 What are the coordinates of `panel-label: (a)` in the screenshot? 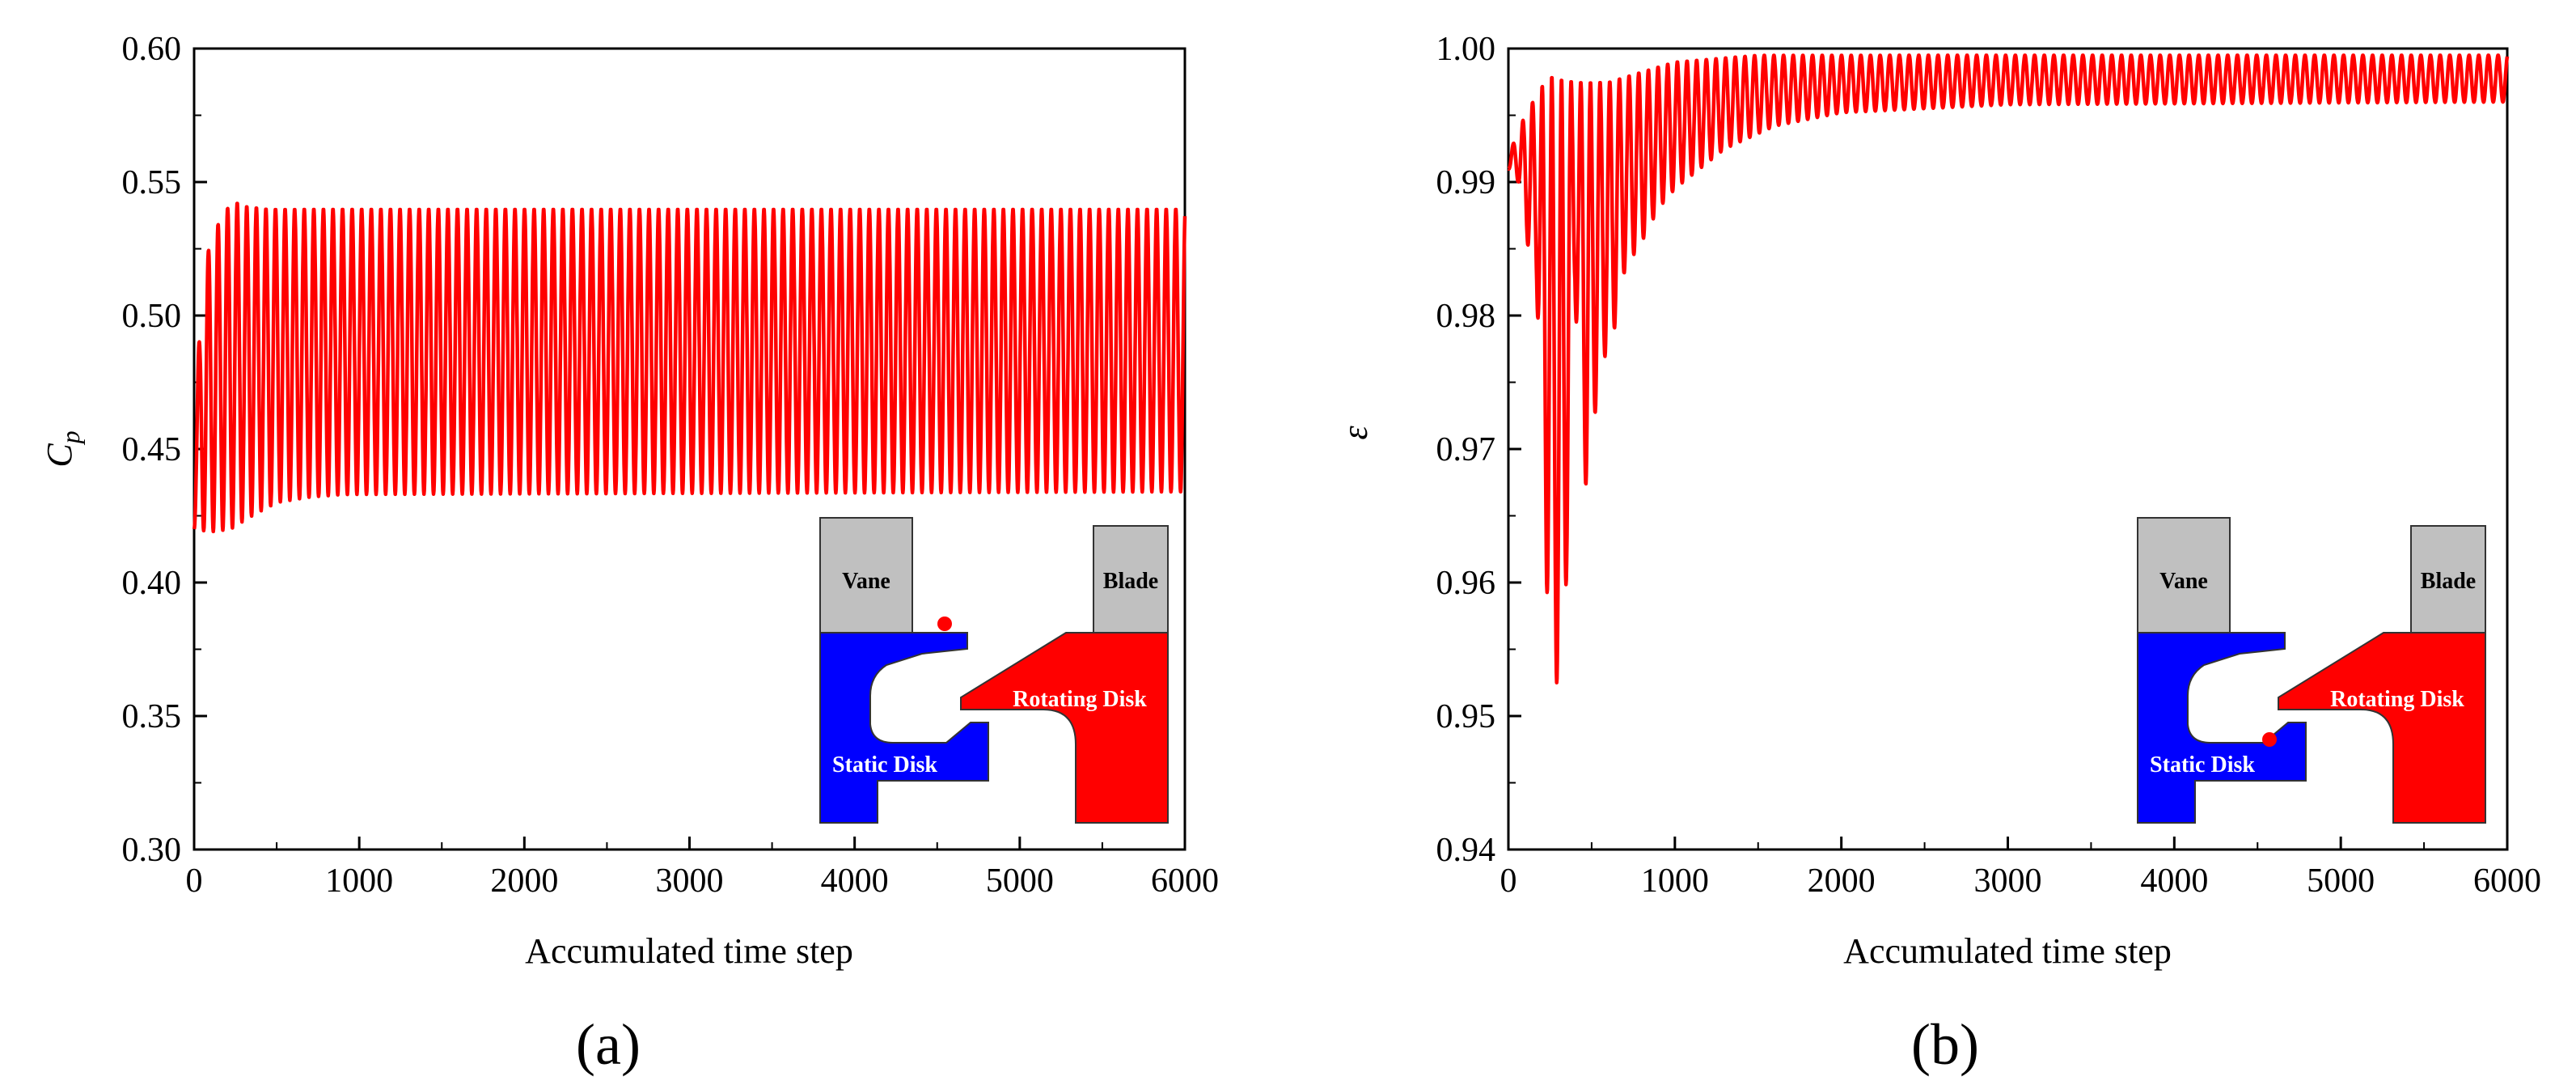 It's located at (608, 1044).